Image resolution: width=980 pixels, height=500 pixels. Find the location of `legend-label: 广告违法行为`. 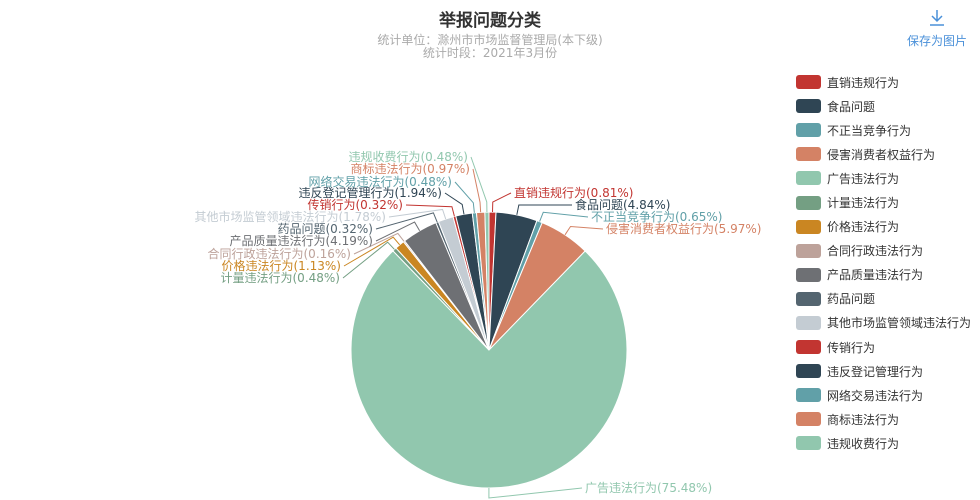

legend-label: 广告违法行为 is located at coordinates (863, 178).